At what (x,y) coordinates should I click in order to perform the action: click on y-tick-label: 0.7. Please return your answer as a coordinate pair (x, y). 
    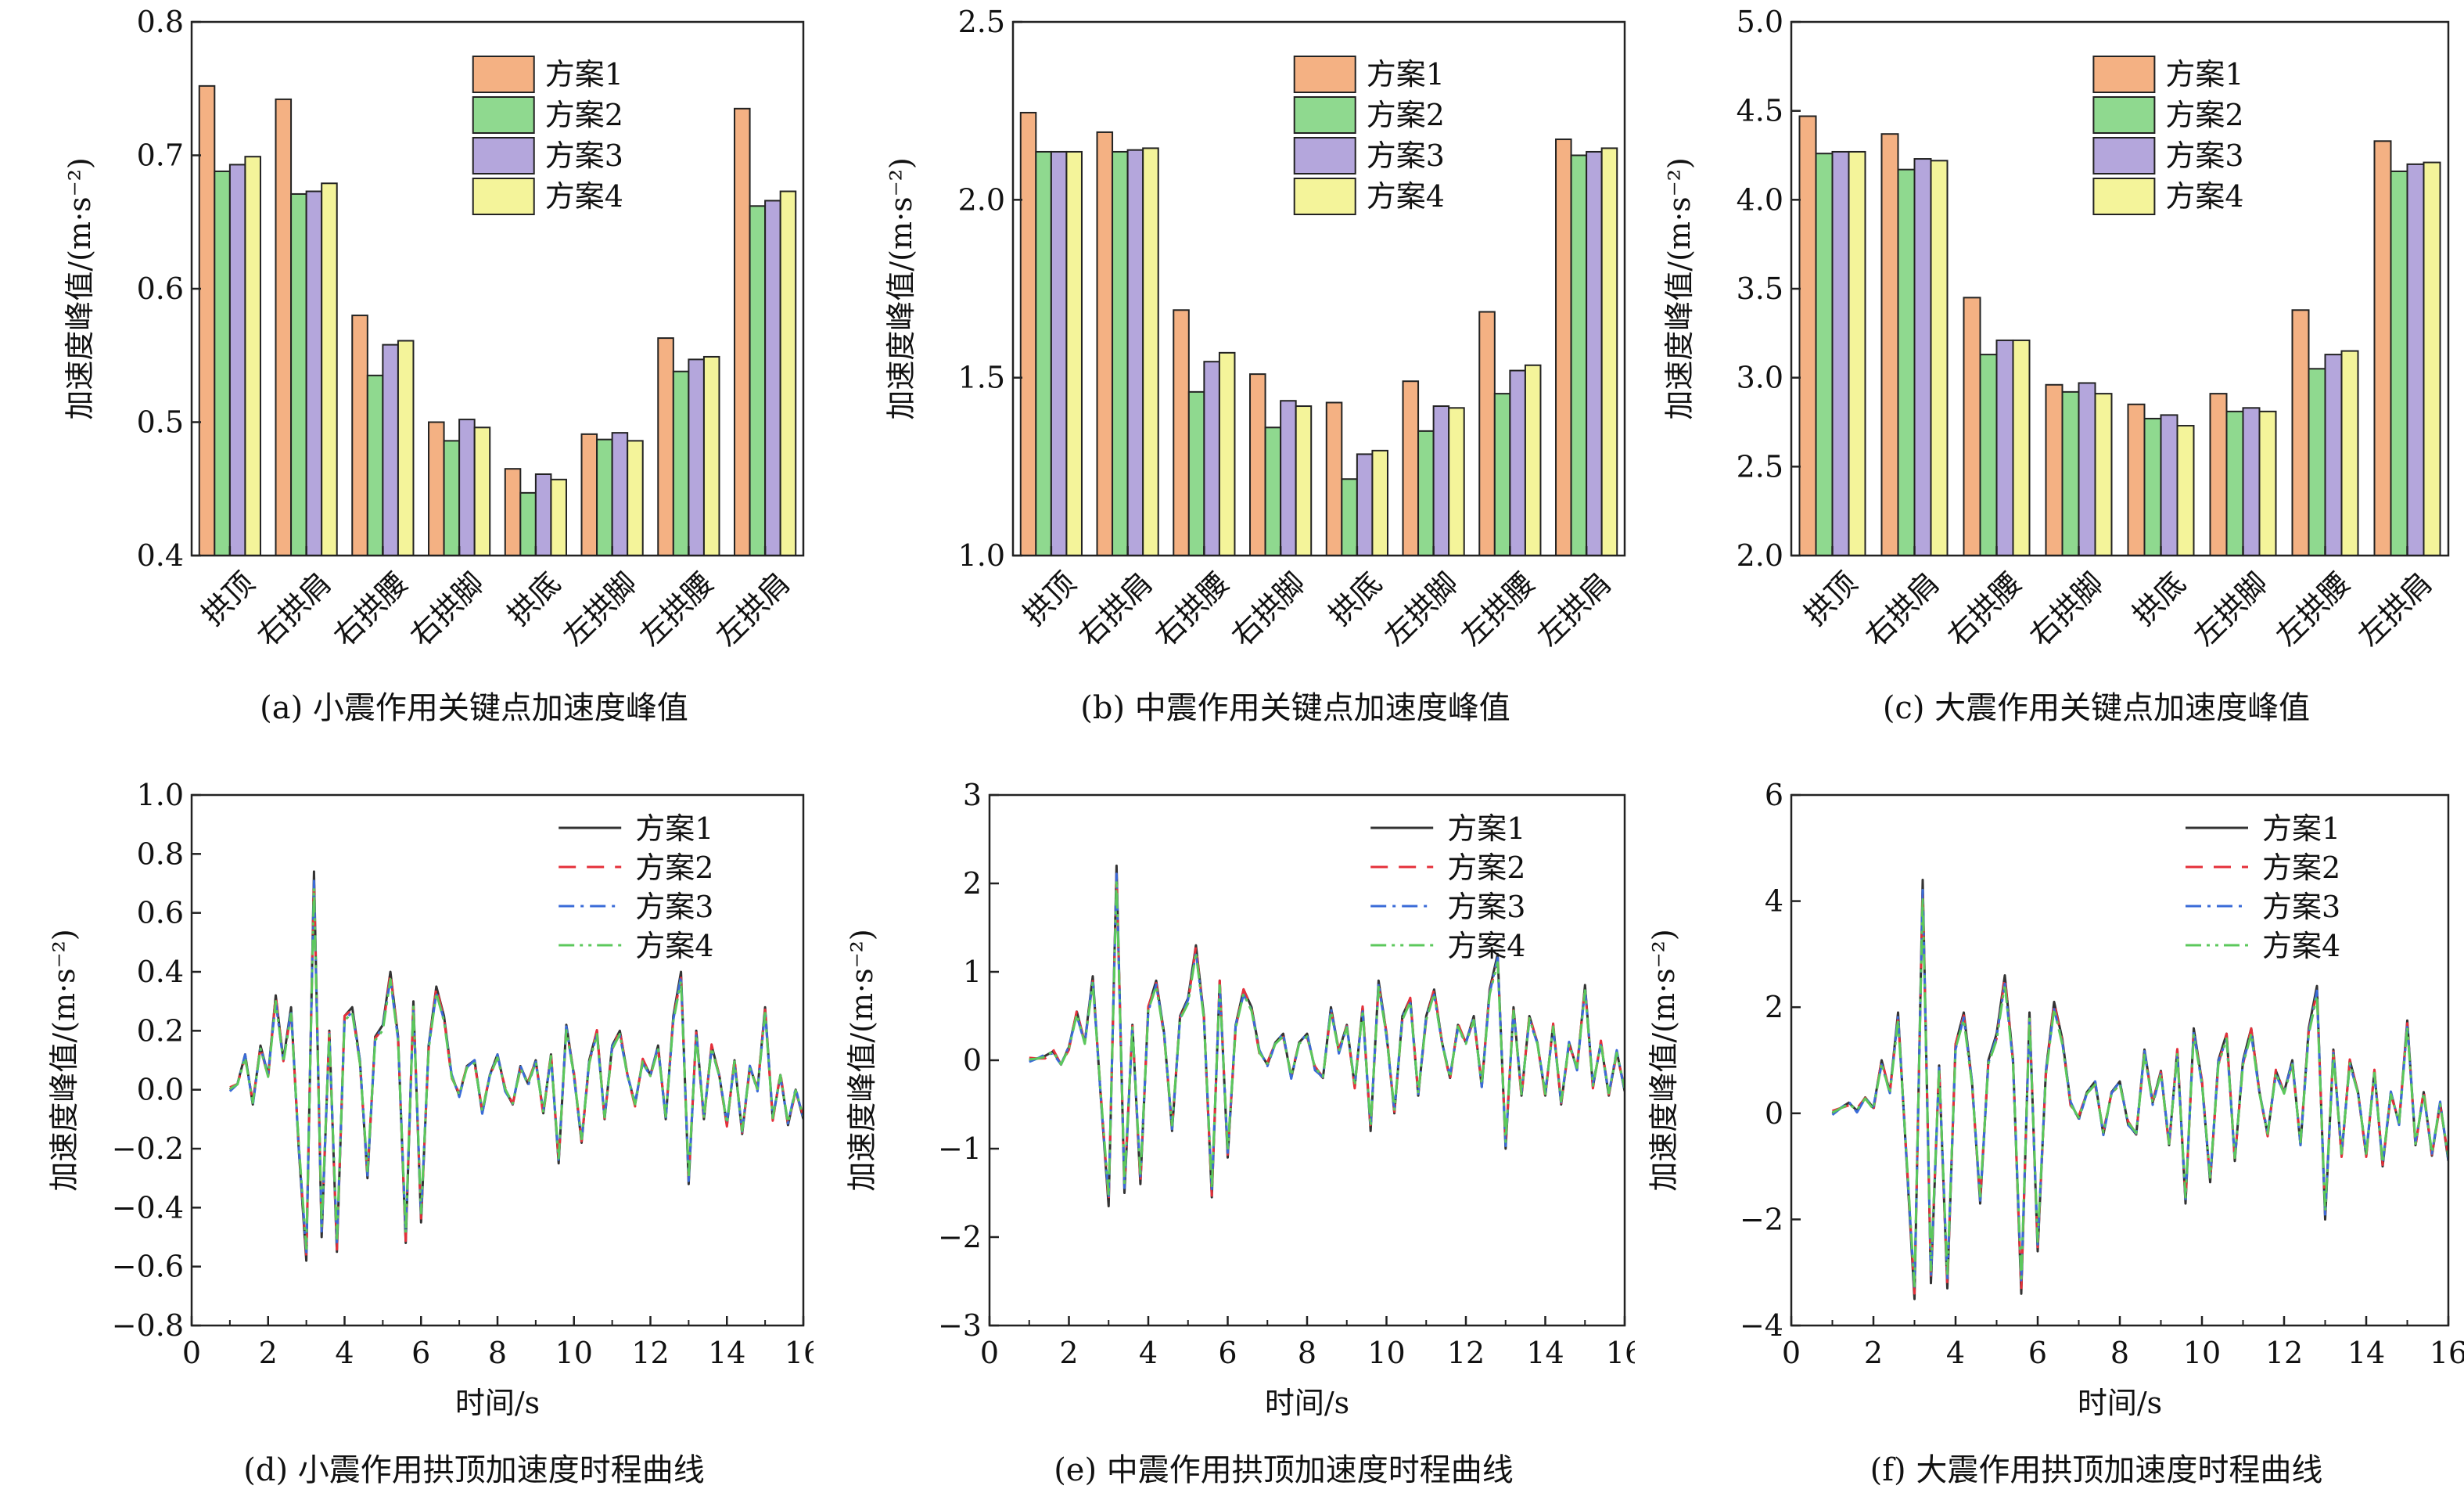
    Looking at the image, I should click on (160, 155).